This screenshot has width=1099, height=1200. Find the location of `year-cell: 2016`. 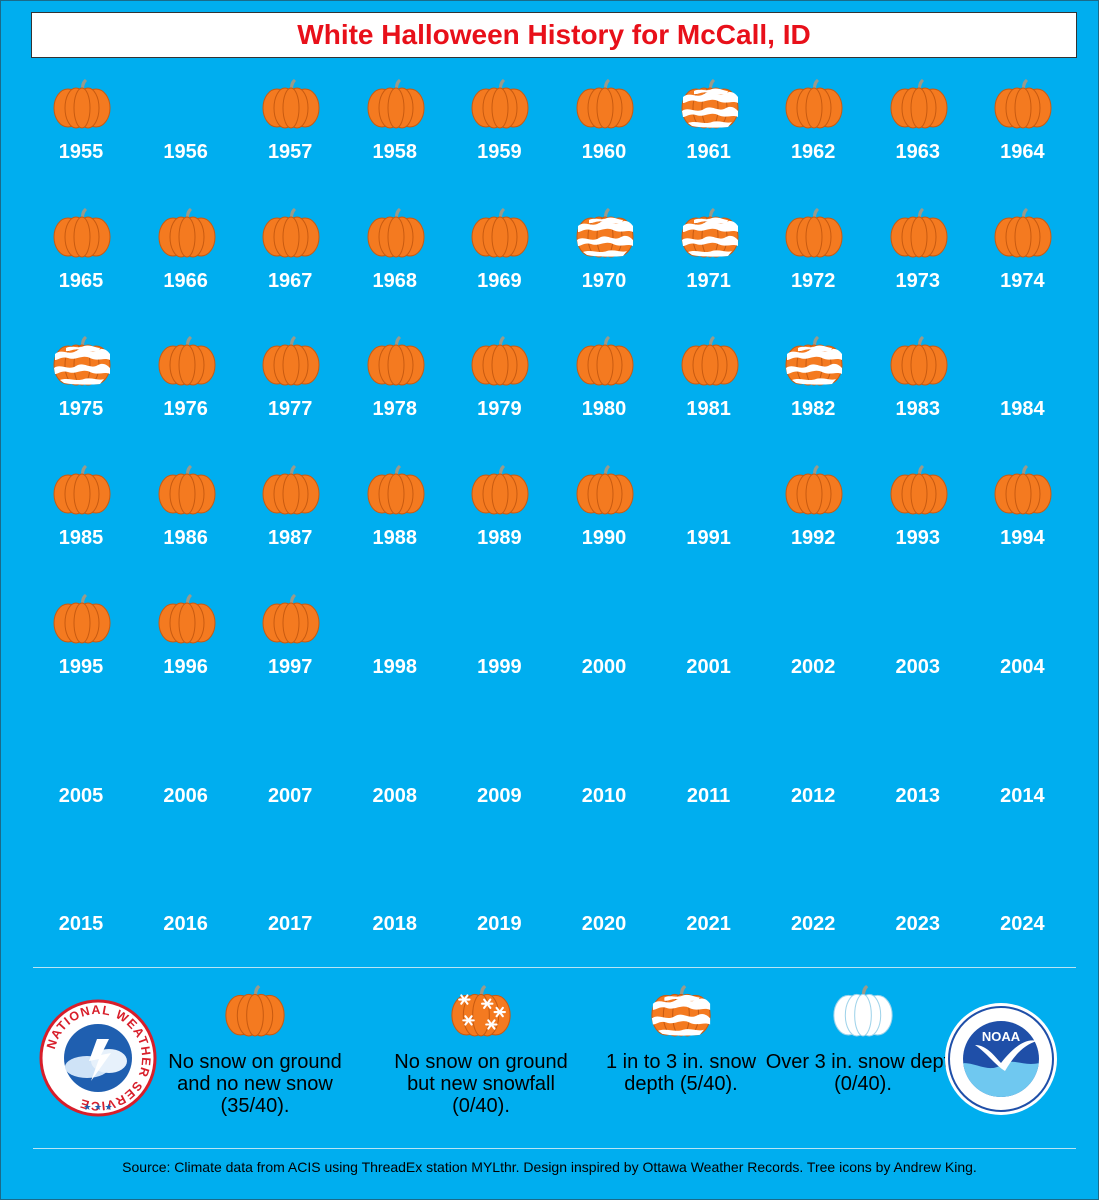

year-cell: 2016 is located at coordinates (186, 901).